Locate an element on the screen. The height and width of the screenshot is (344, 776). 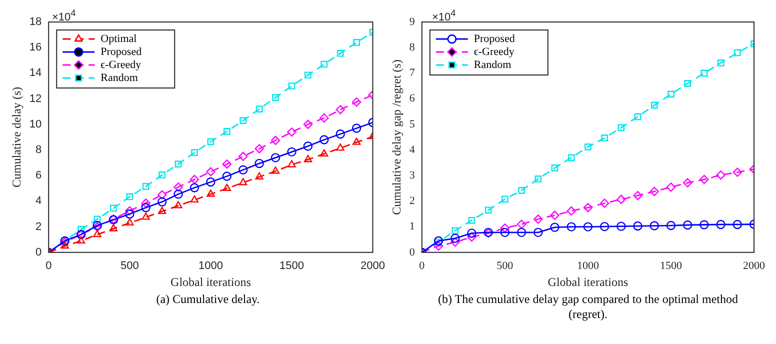
y-tick-label: 14 is located at coordinates (35, 73).